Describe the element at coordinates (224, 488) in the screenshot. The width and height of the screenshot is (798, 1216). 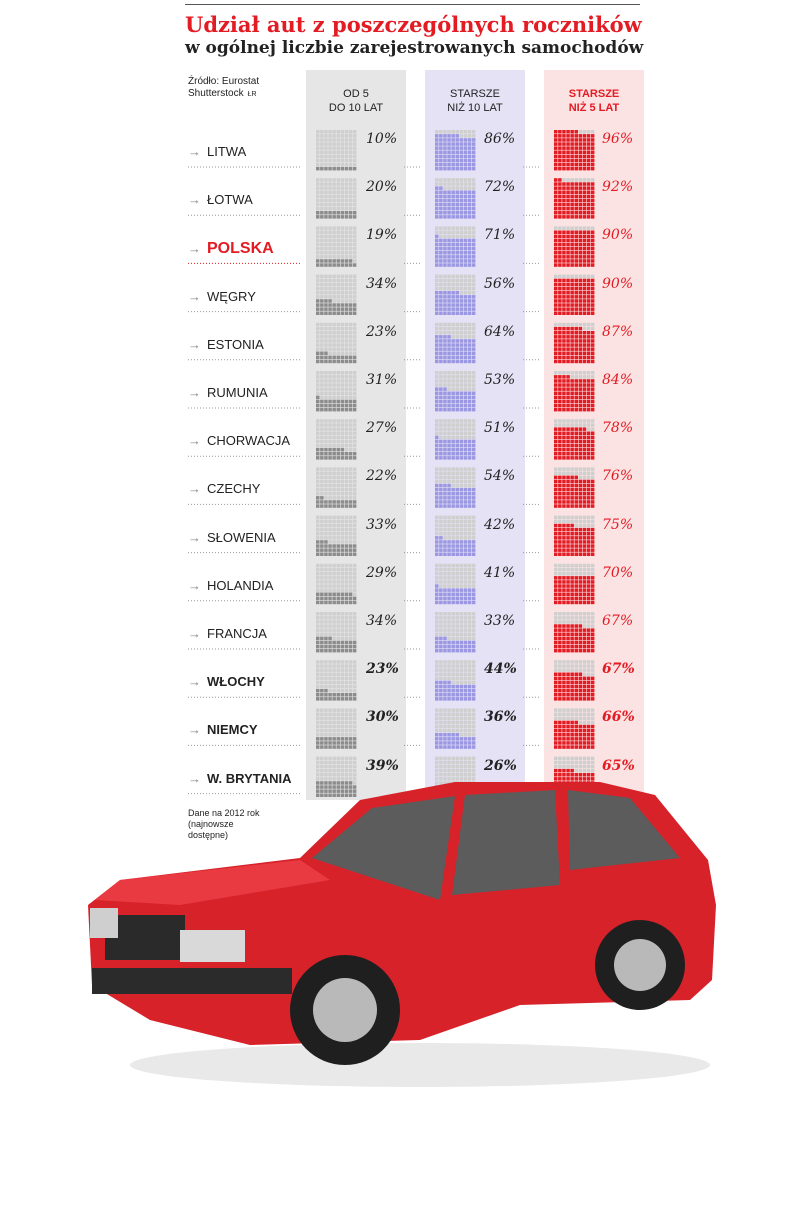
I see `row-label-7: → CZECHY` at that location.